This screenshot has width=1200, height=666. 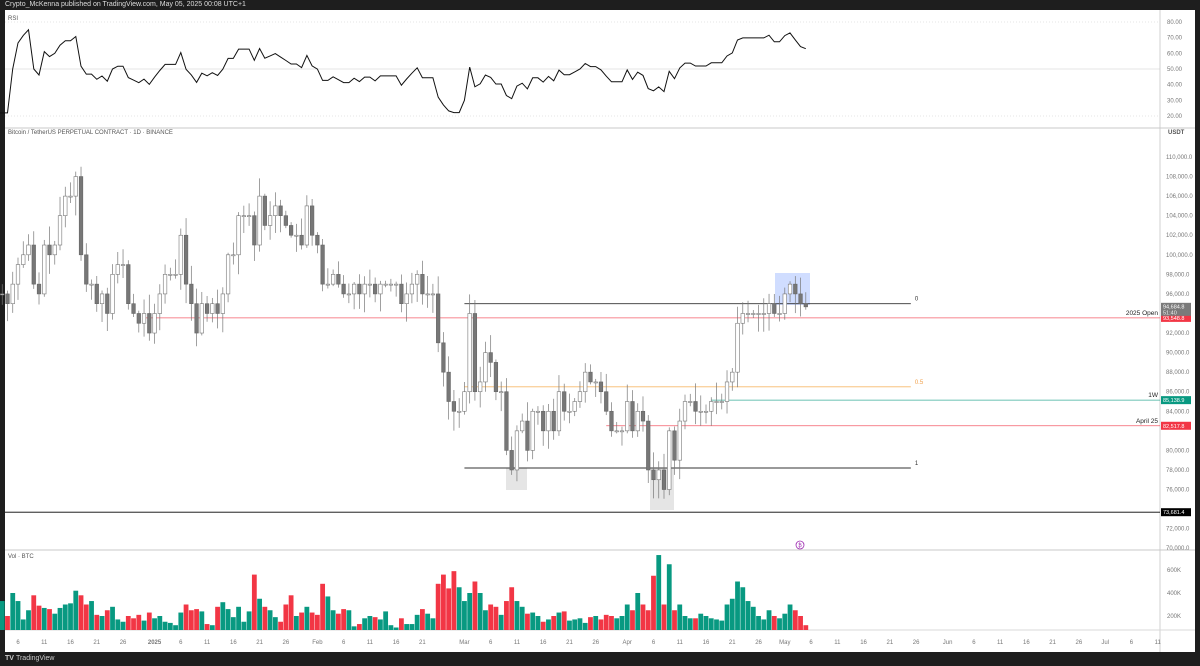 I want to click on level-price-label: 73,681.4, so click(x=1173, y=513).